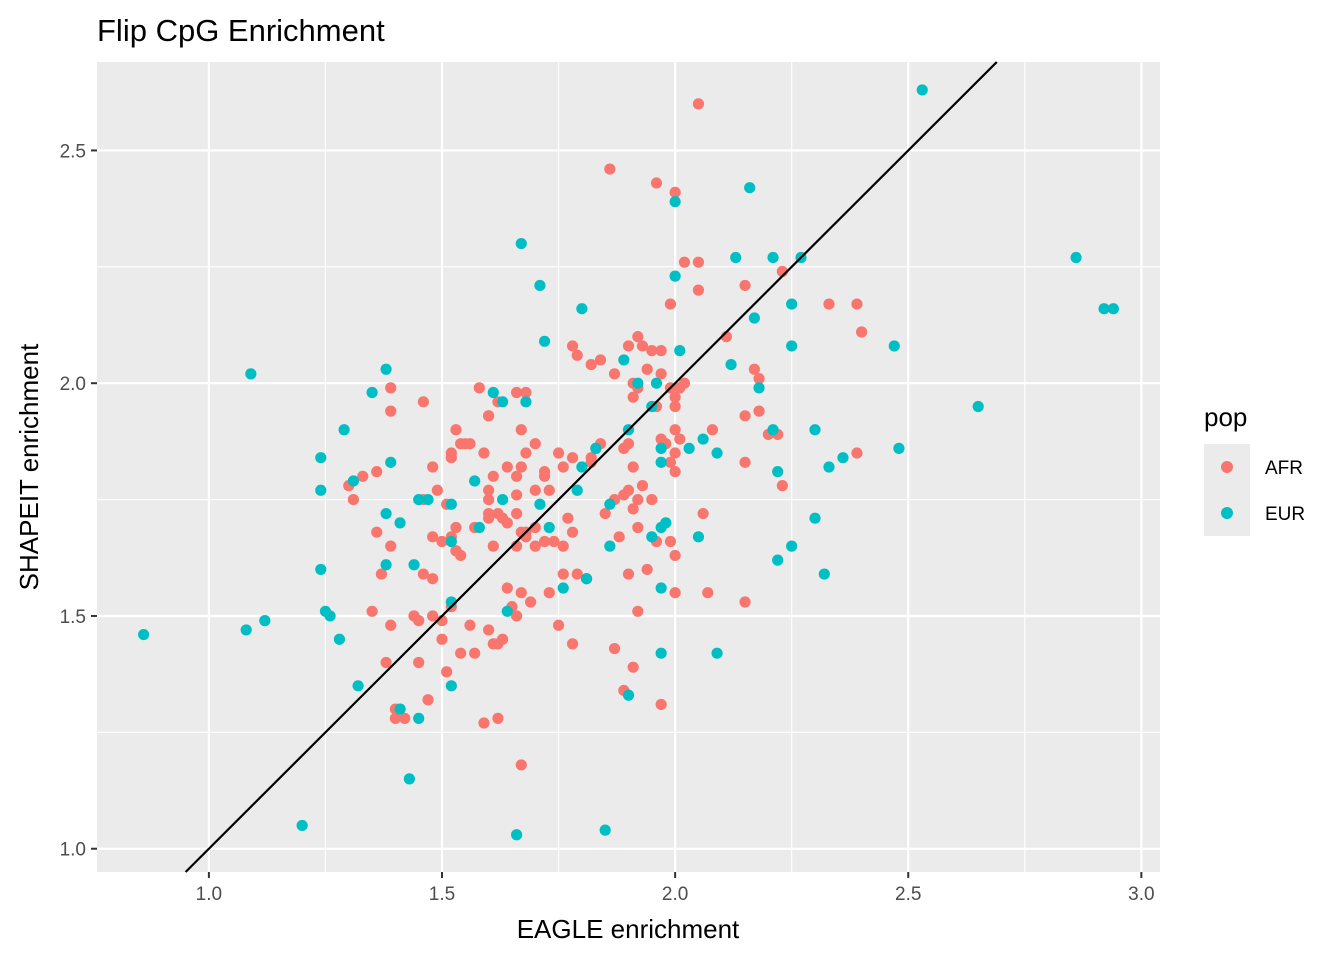 The image size is (1344, 960). Describe the element at coordinates (628, 929) in the screenshot. I see `x-axis-label: EAGLE enrichment` at that location.